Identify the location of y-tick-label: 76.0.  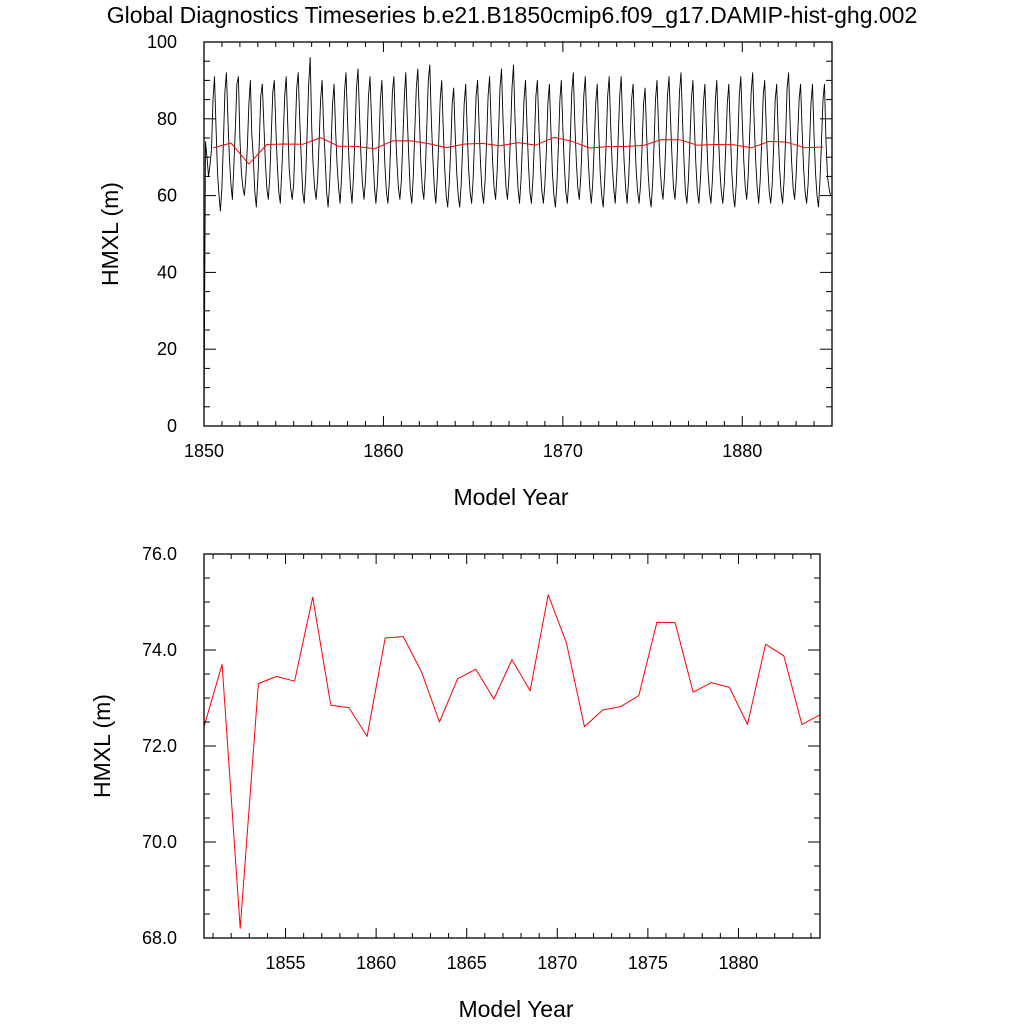
(159, 554).